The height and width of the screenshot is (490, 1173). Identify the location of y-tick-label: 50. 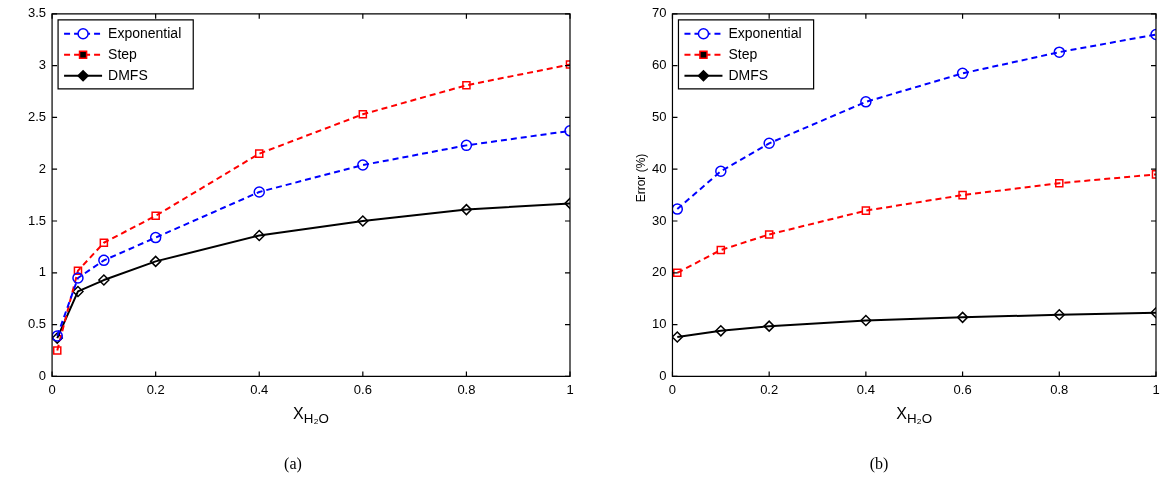
(659, 116).